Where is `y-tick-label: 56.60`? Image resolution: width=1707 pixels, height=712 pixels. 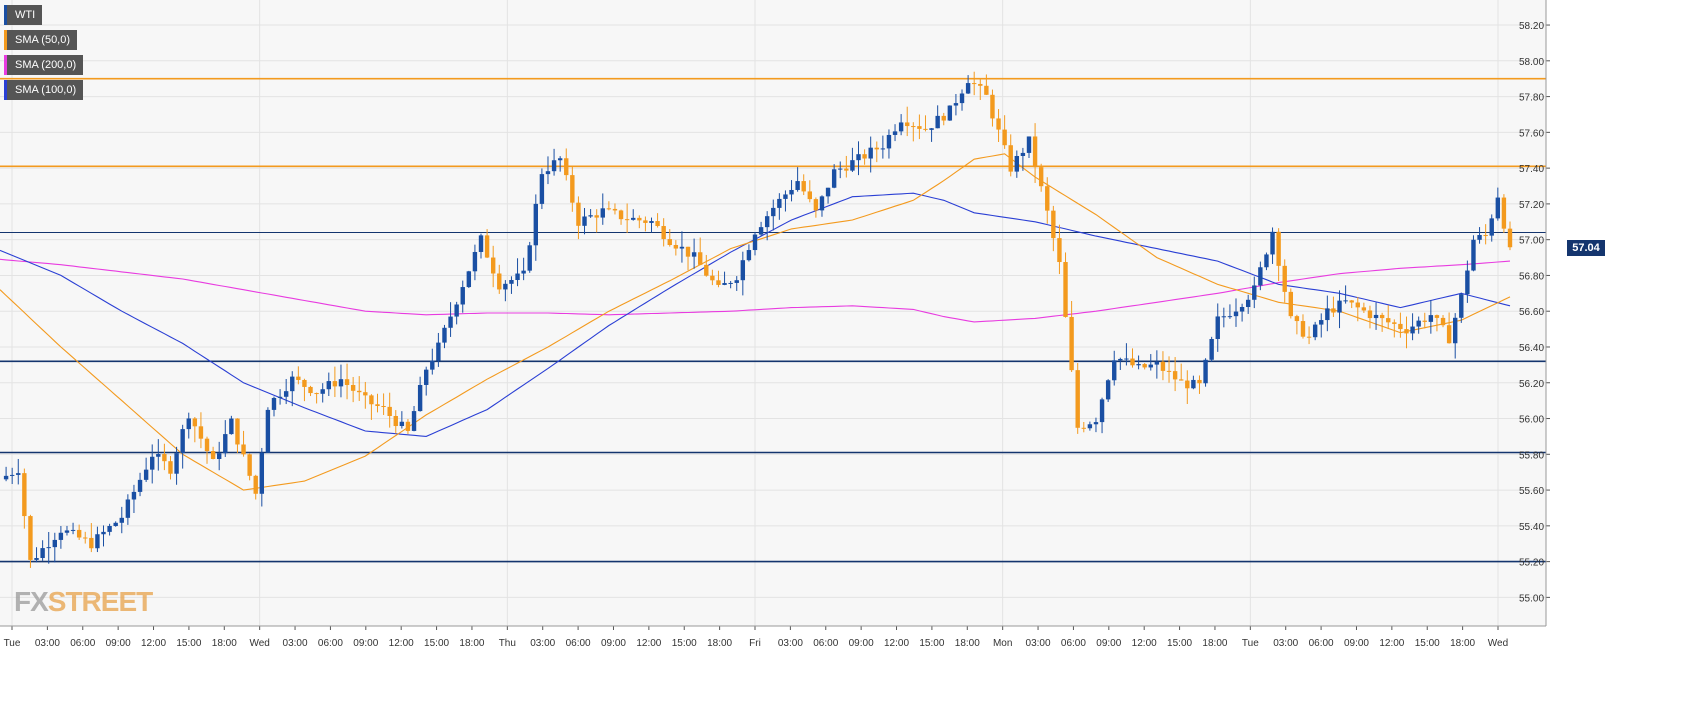
y-tick-label: 56.60 is located at coordinates (1531, 312).